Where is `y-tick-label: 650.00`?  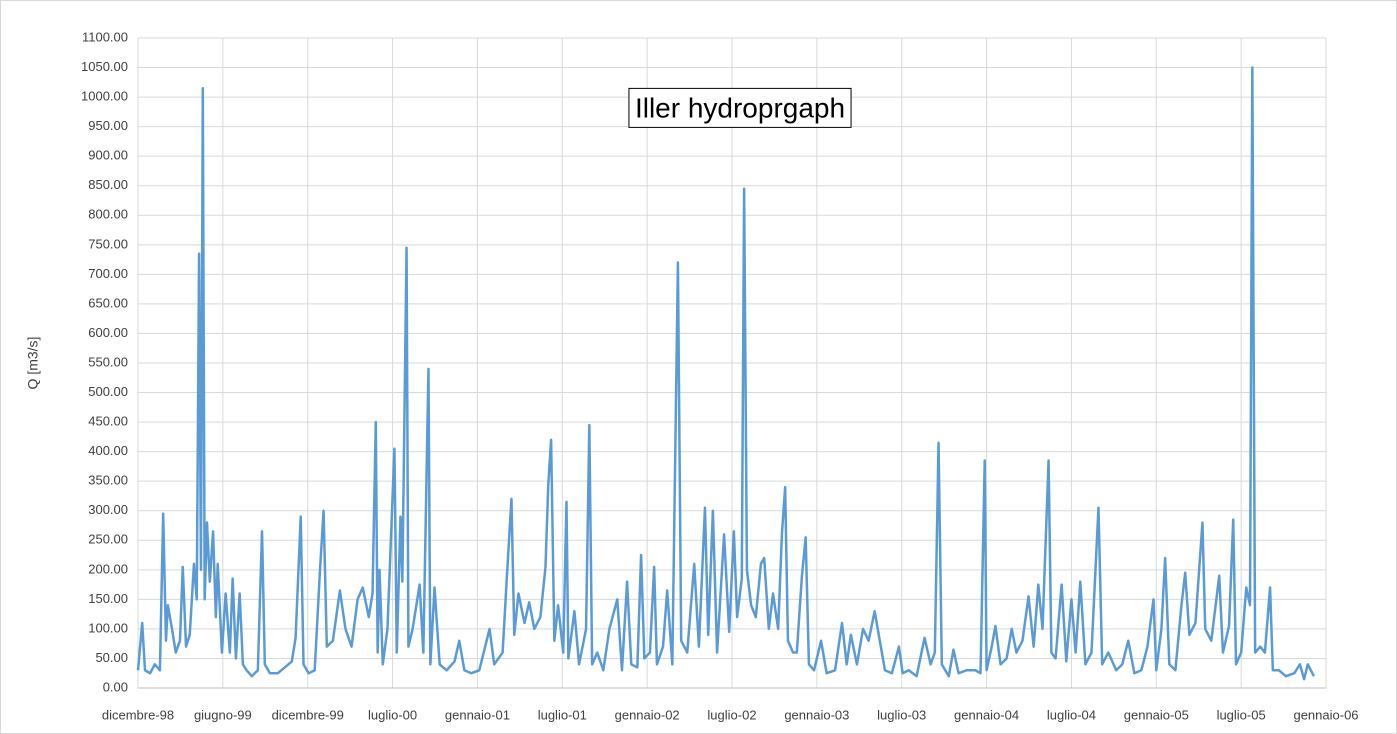
y-tick-label: 650.00 is located at coordinates (108, 302).